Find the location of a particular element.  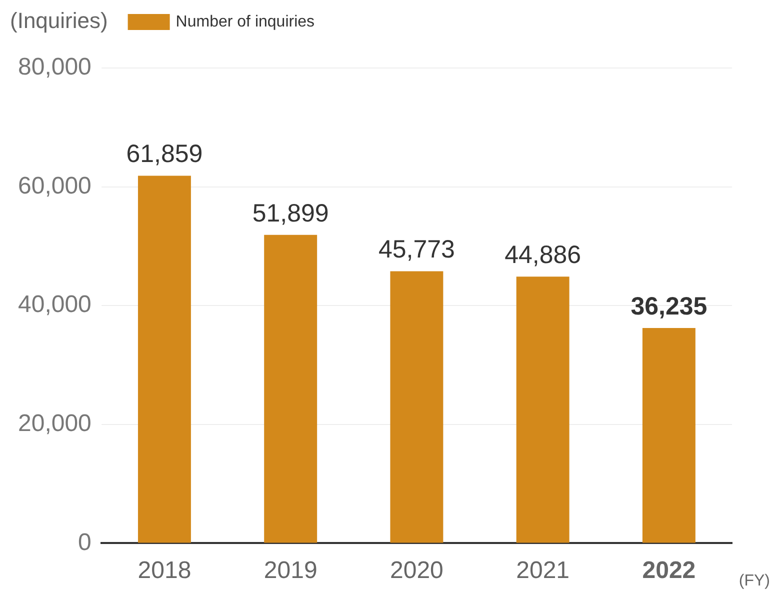

legend-label: Number of inquiries is located at coordinates (245, 21).